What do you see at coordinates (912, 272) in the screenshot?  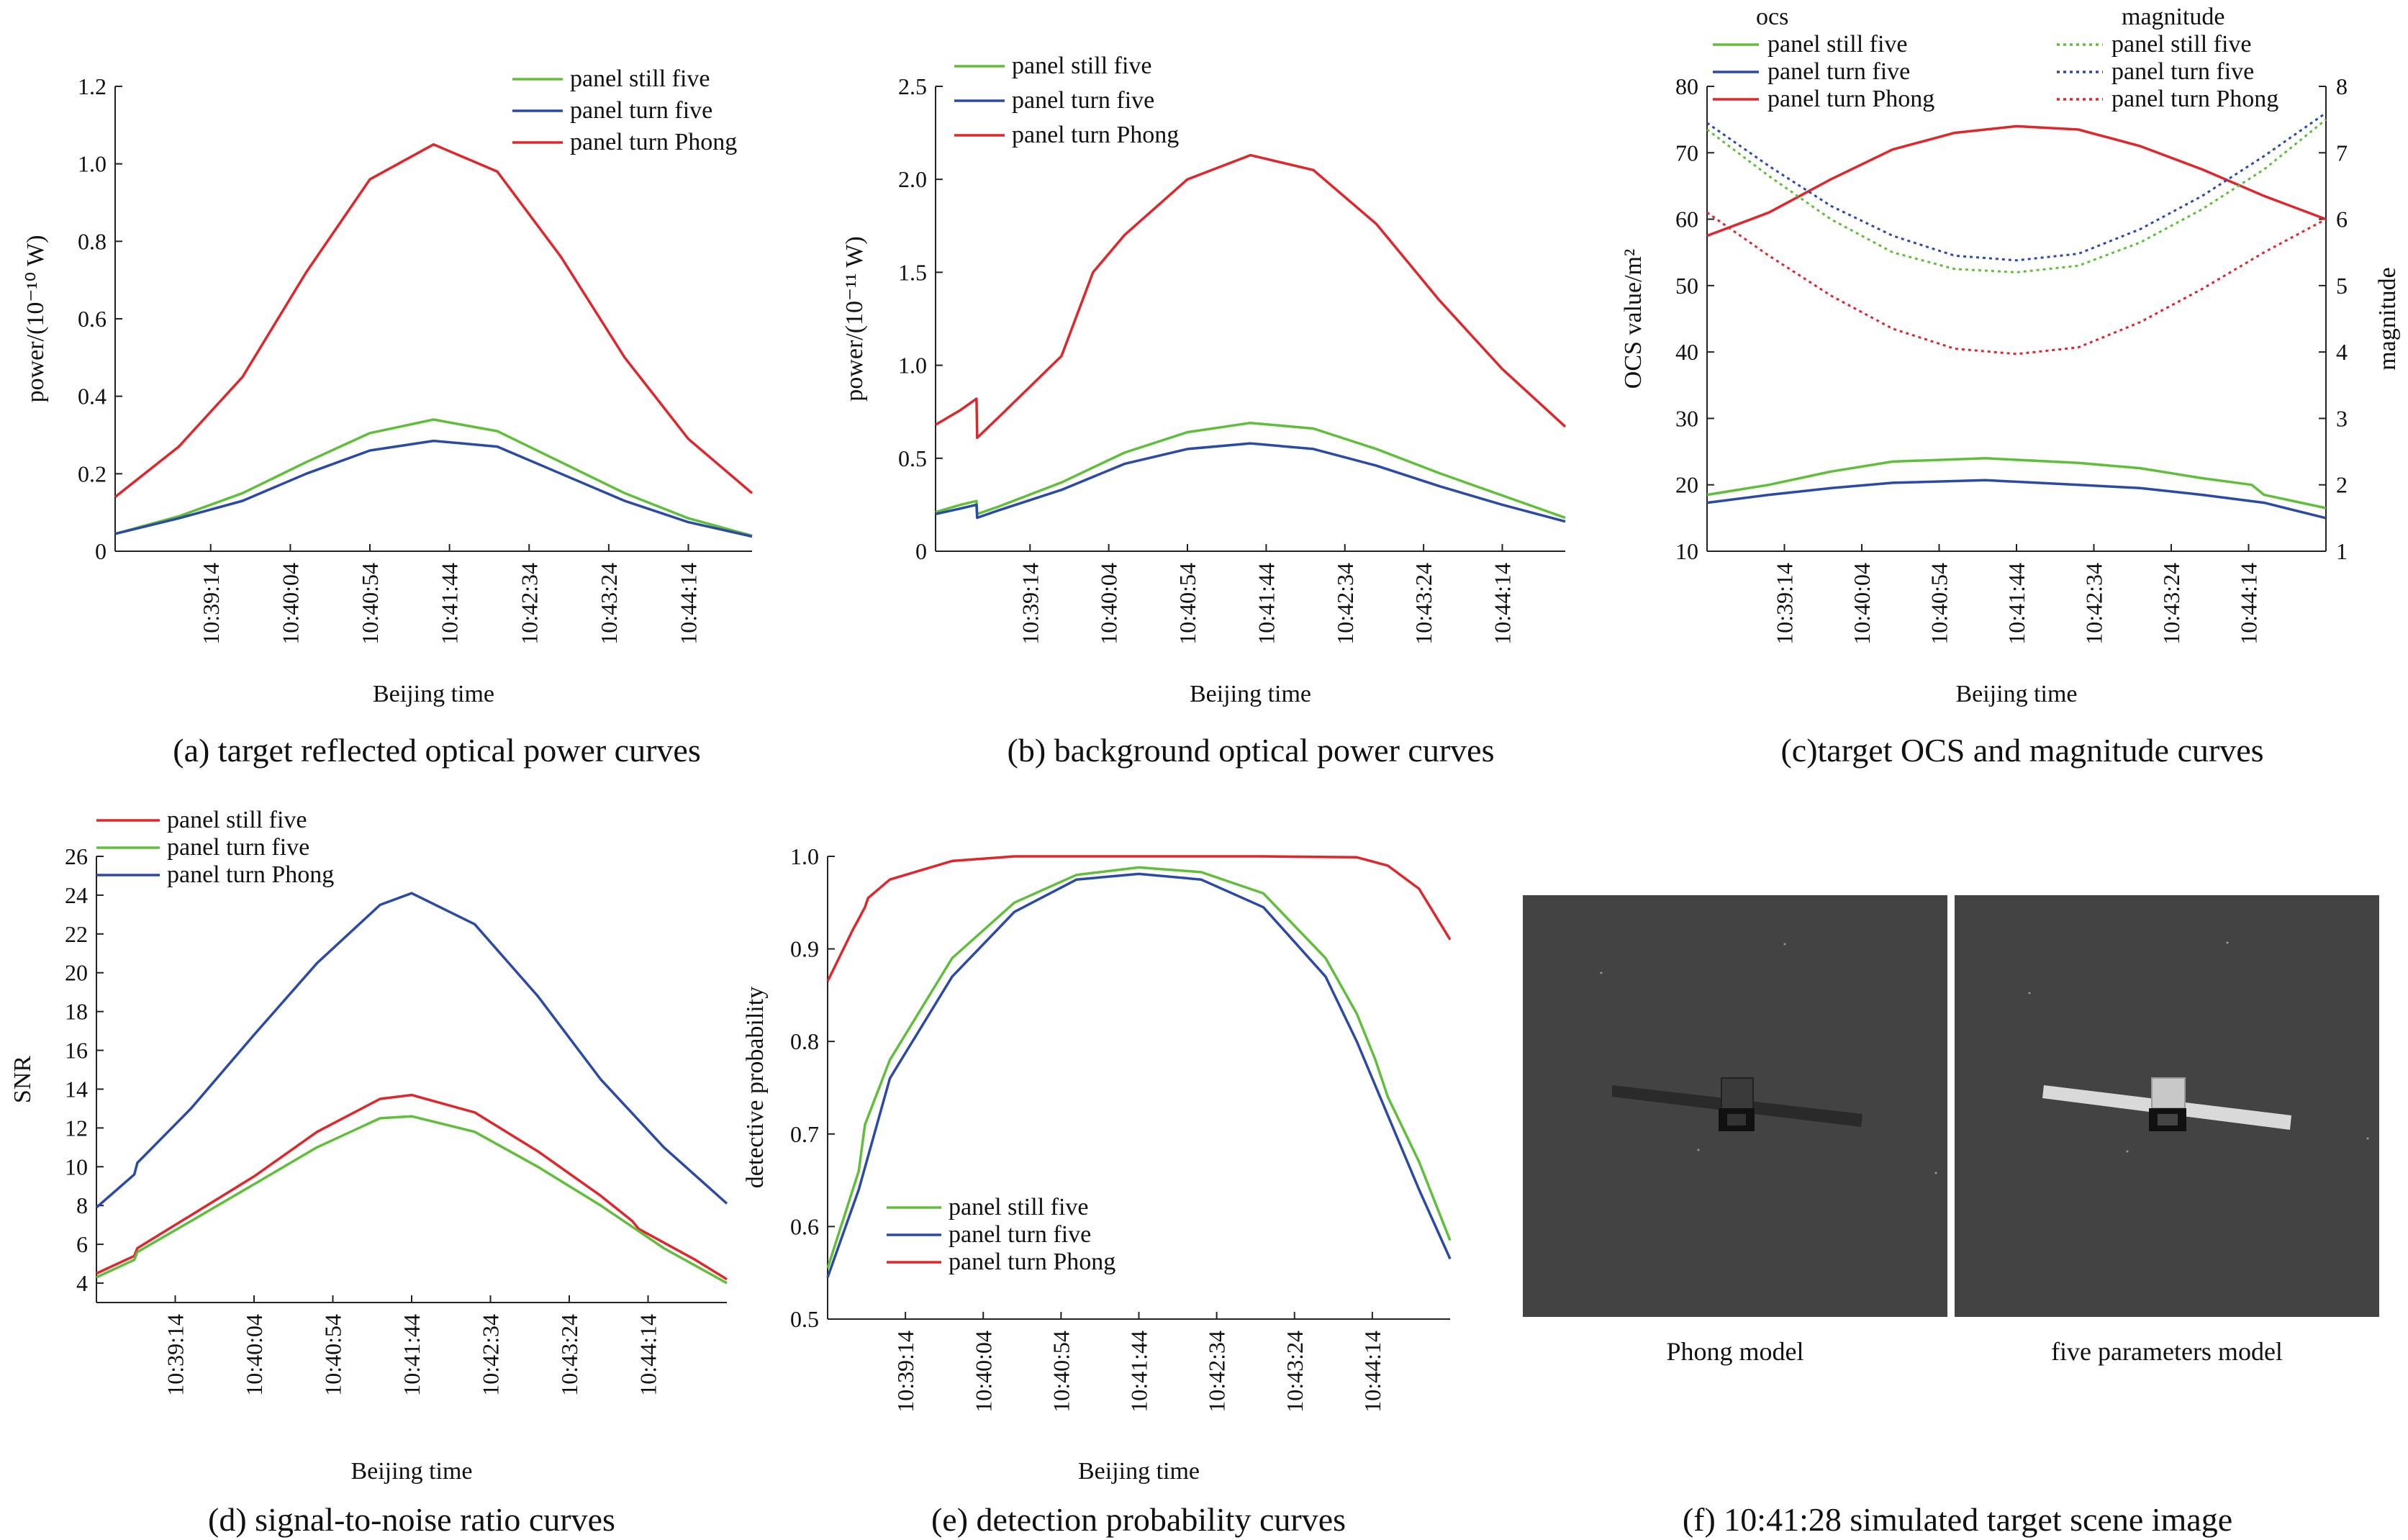 I see `y-tick-label: 1.5` at bounding box center [912, 272].